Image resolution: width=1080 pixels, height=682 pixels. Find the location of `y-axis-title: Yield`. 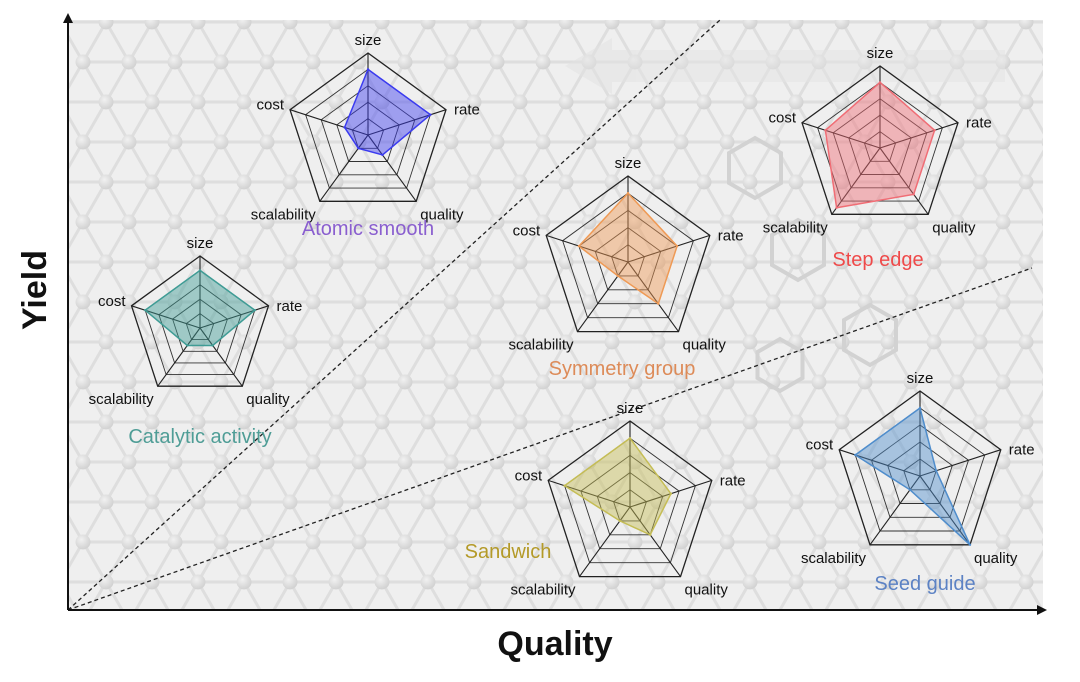

y-axis-title: Yield is located at coordinates (35, 290).